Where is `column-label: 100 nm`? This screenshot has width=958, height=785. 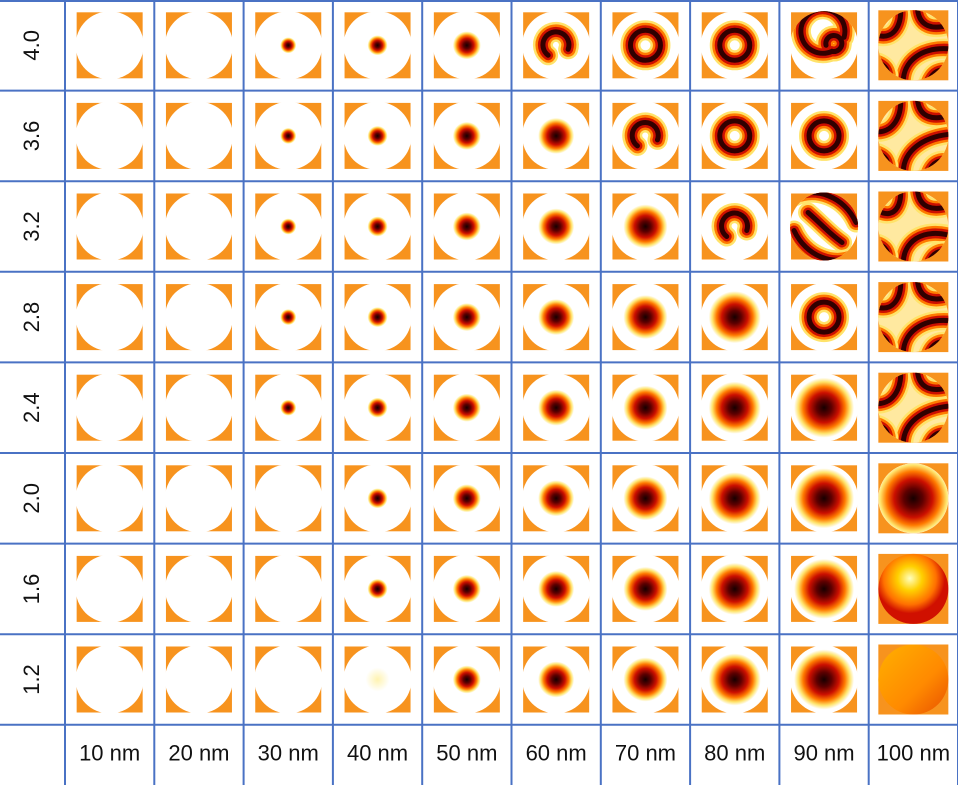 column-label: 100 nm is located at coordinates (913, 753).